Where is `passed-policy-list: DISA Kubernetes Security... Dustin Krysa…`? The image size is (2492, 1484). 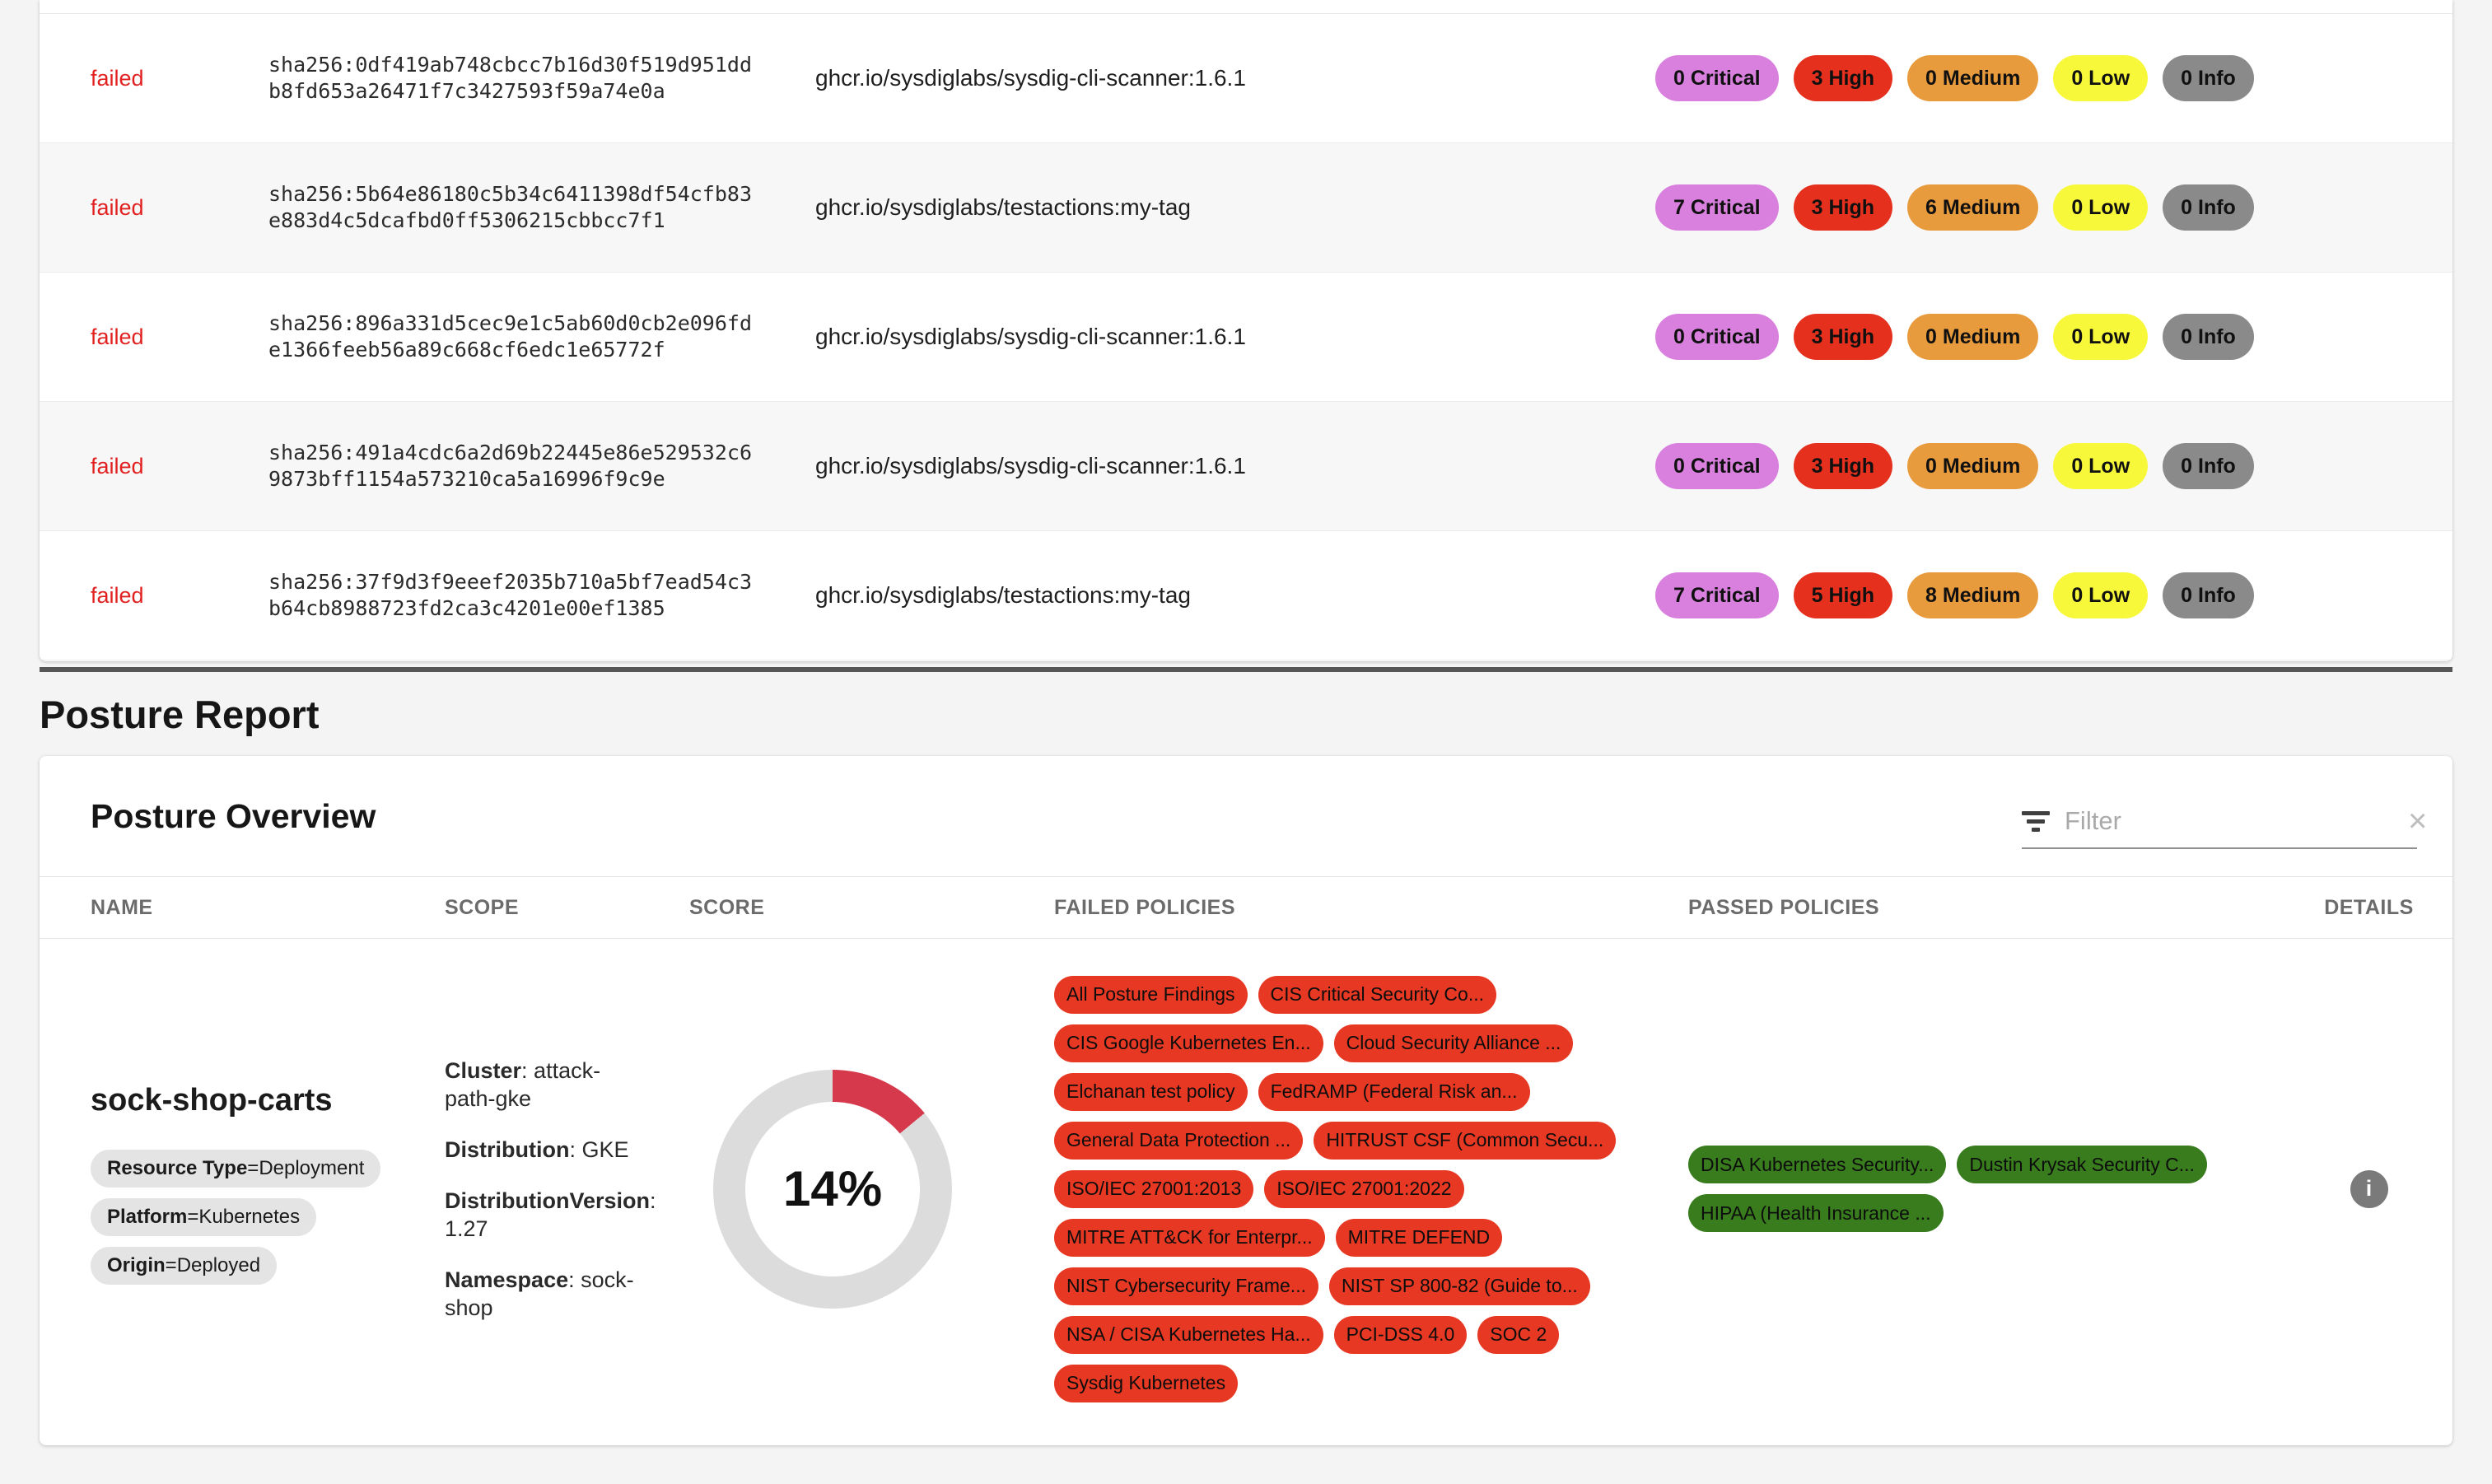 passed-policy-list: DISA Kubernetes Security... Dustin Krysa… is located at coordinates (1964, 1189).